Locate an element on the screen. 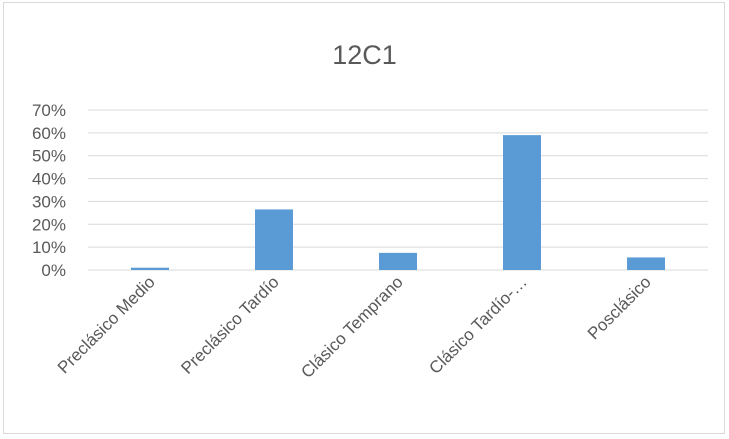  x-tick-label: Clásico Temprano is located at coordinates (351, 326).